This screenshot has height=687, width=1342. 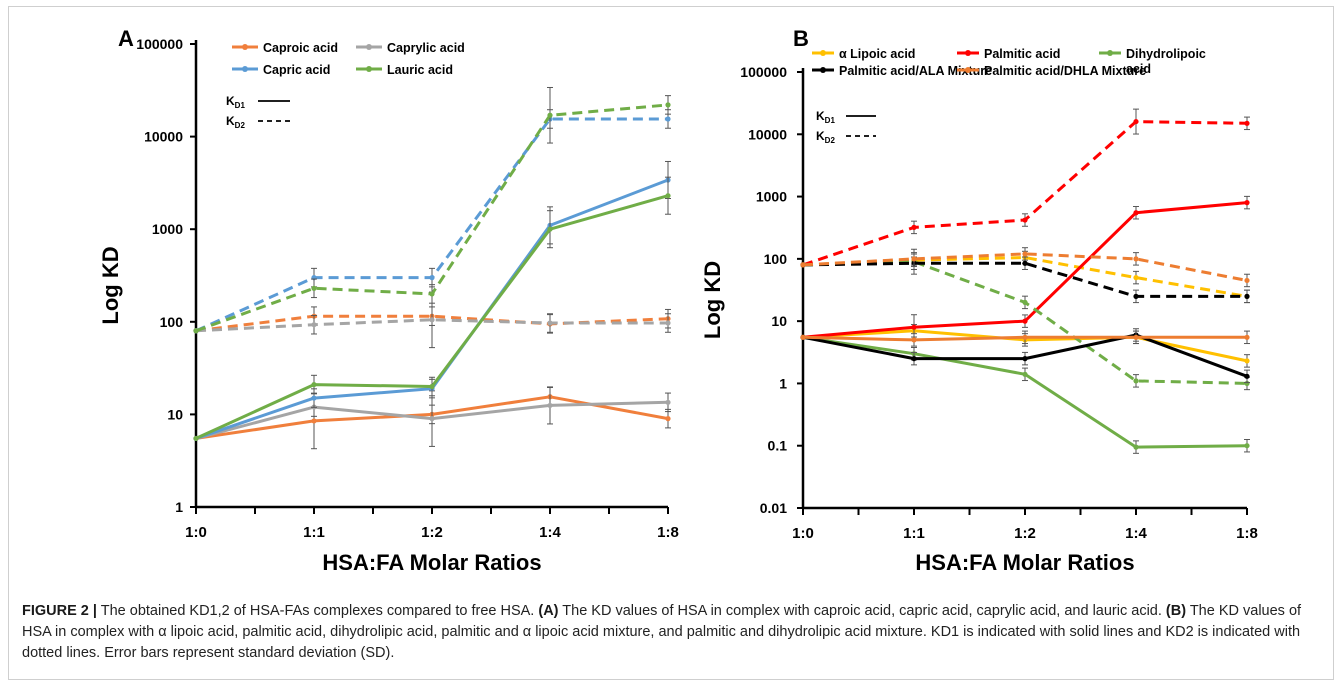 What do you see at coordinates (801, 38) in the screenshot?
I see `panel-letter: B` at bounding box center [801, 38].